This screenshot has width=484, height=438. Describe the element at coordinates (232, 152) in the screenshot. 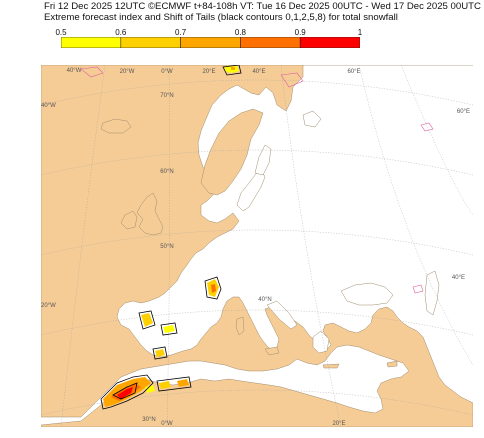

I see `land-scandinavia` at that location.